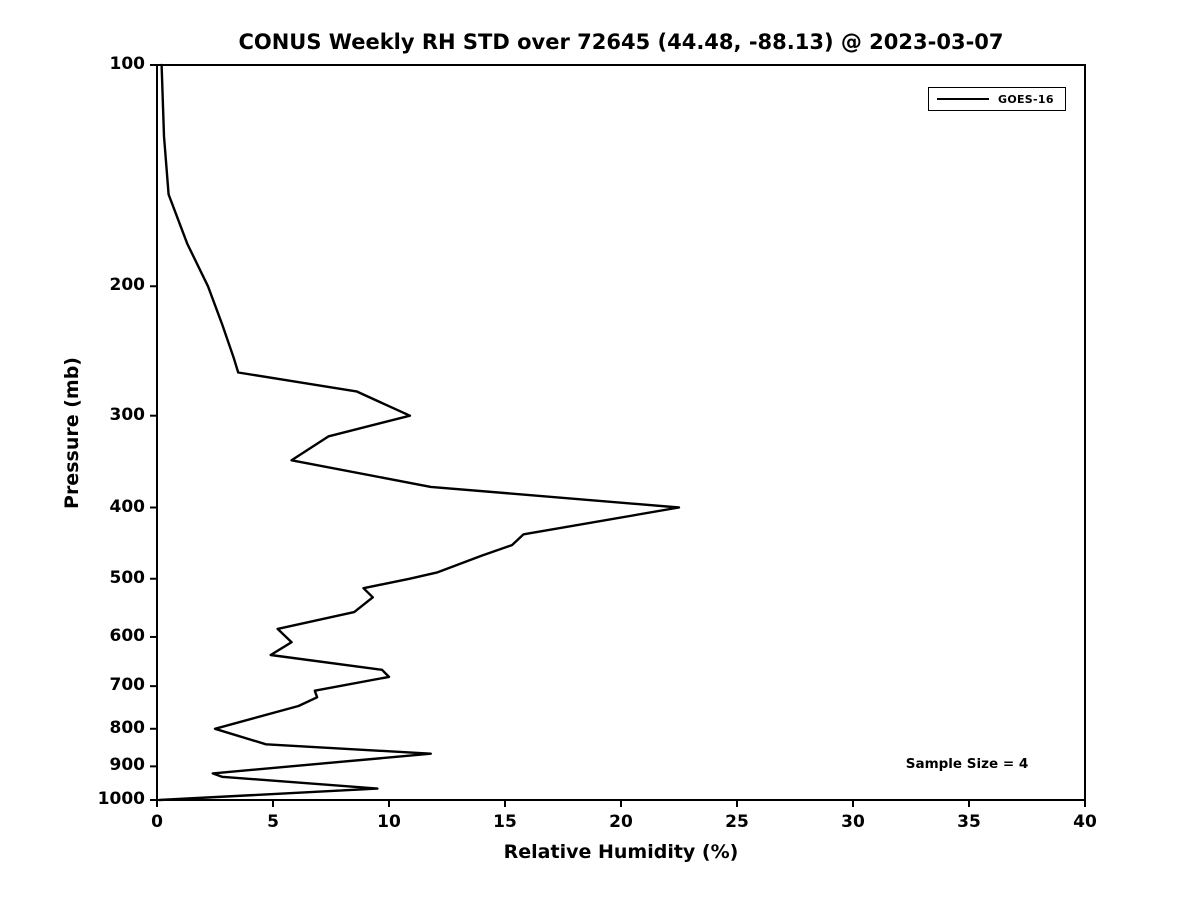 The height and width of the screenshot is (900, 1200). What do you see at coordinates (967, 764) in the screenshot?
I see `sample-size-annotation: Sample Size = 4` at bounding box center [967, 764].